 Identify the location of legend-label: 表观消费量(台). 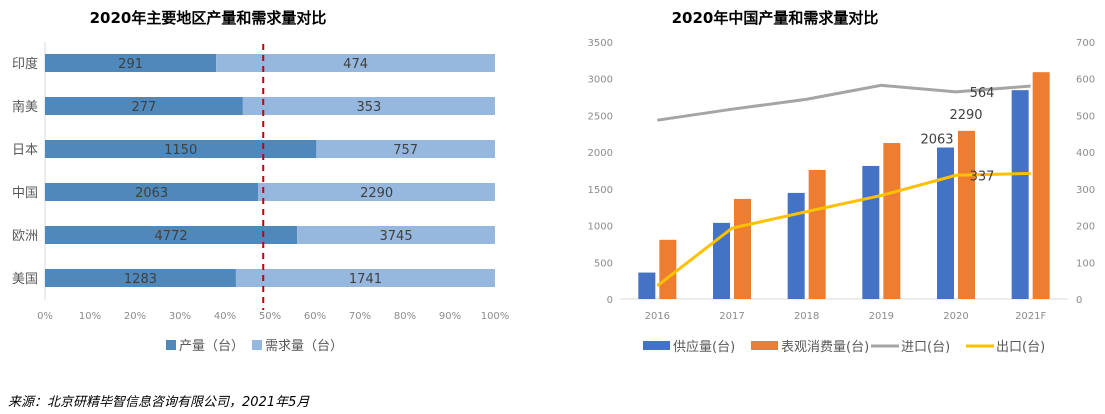
(825, 347).